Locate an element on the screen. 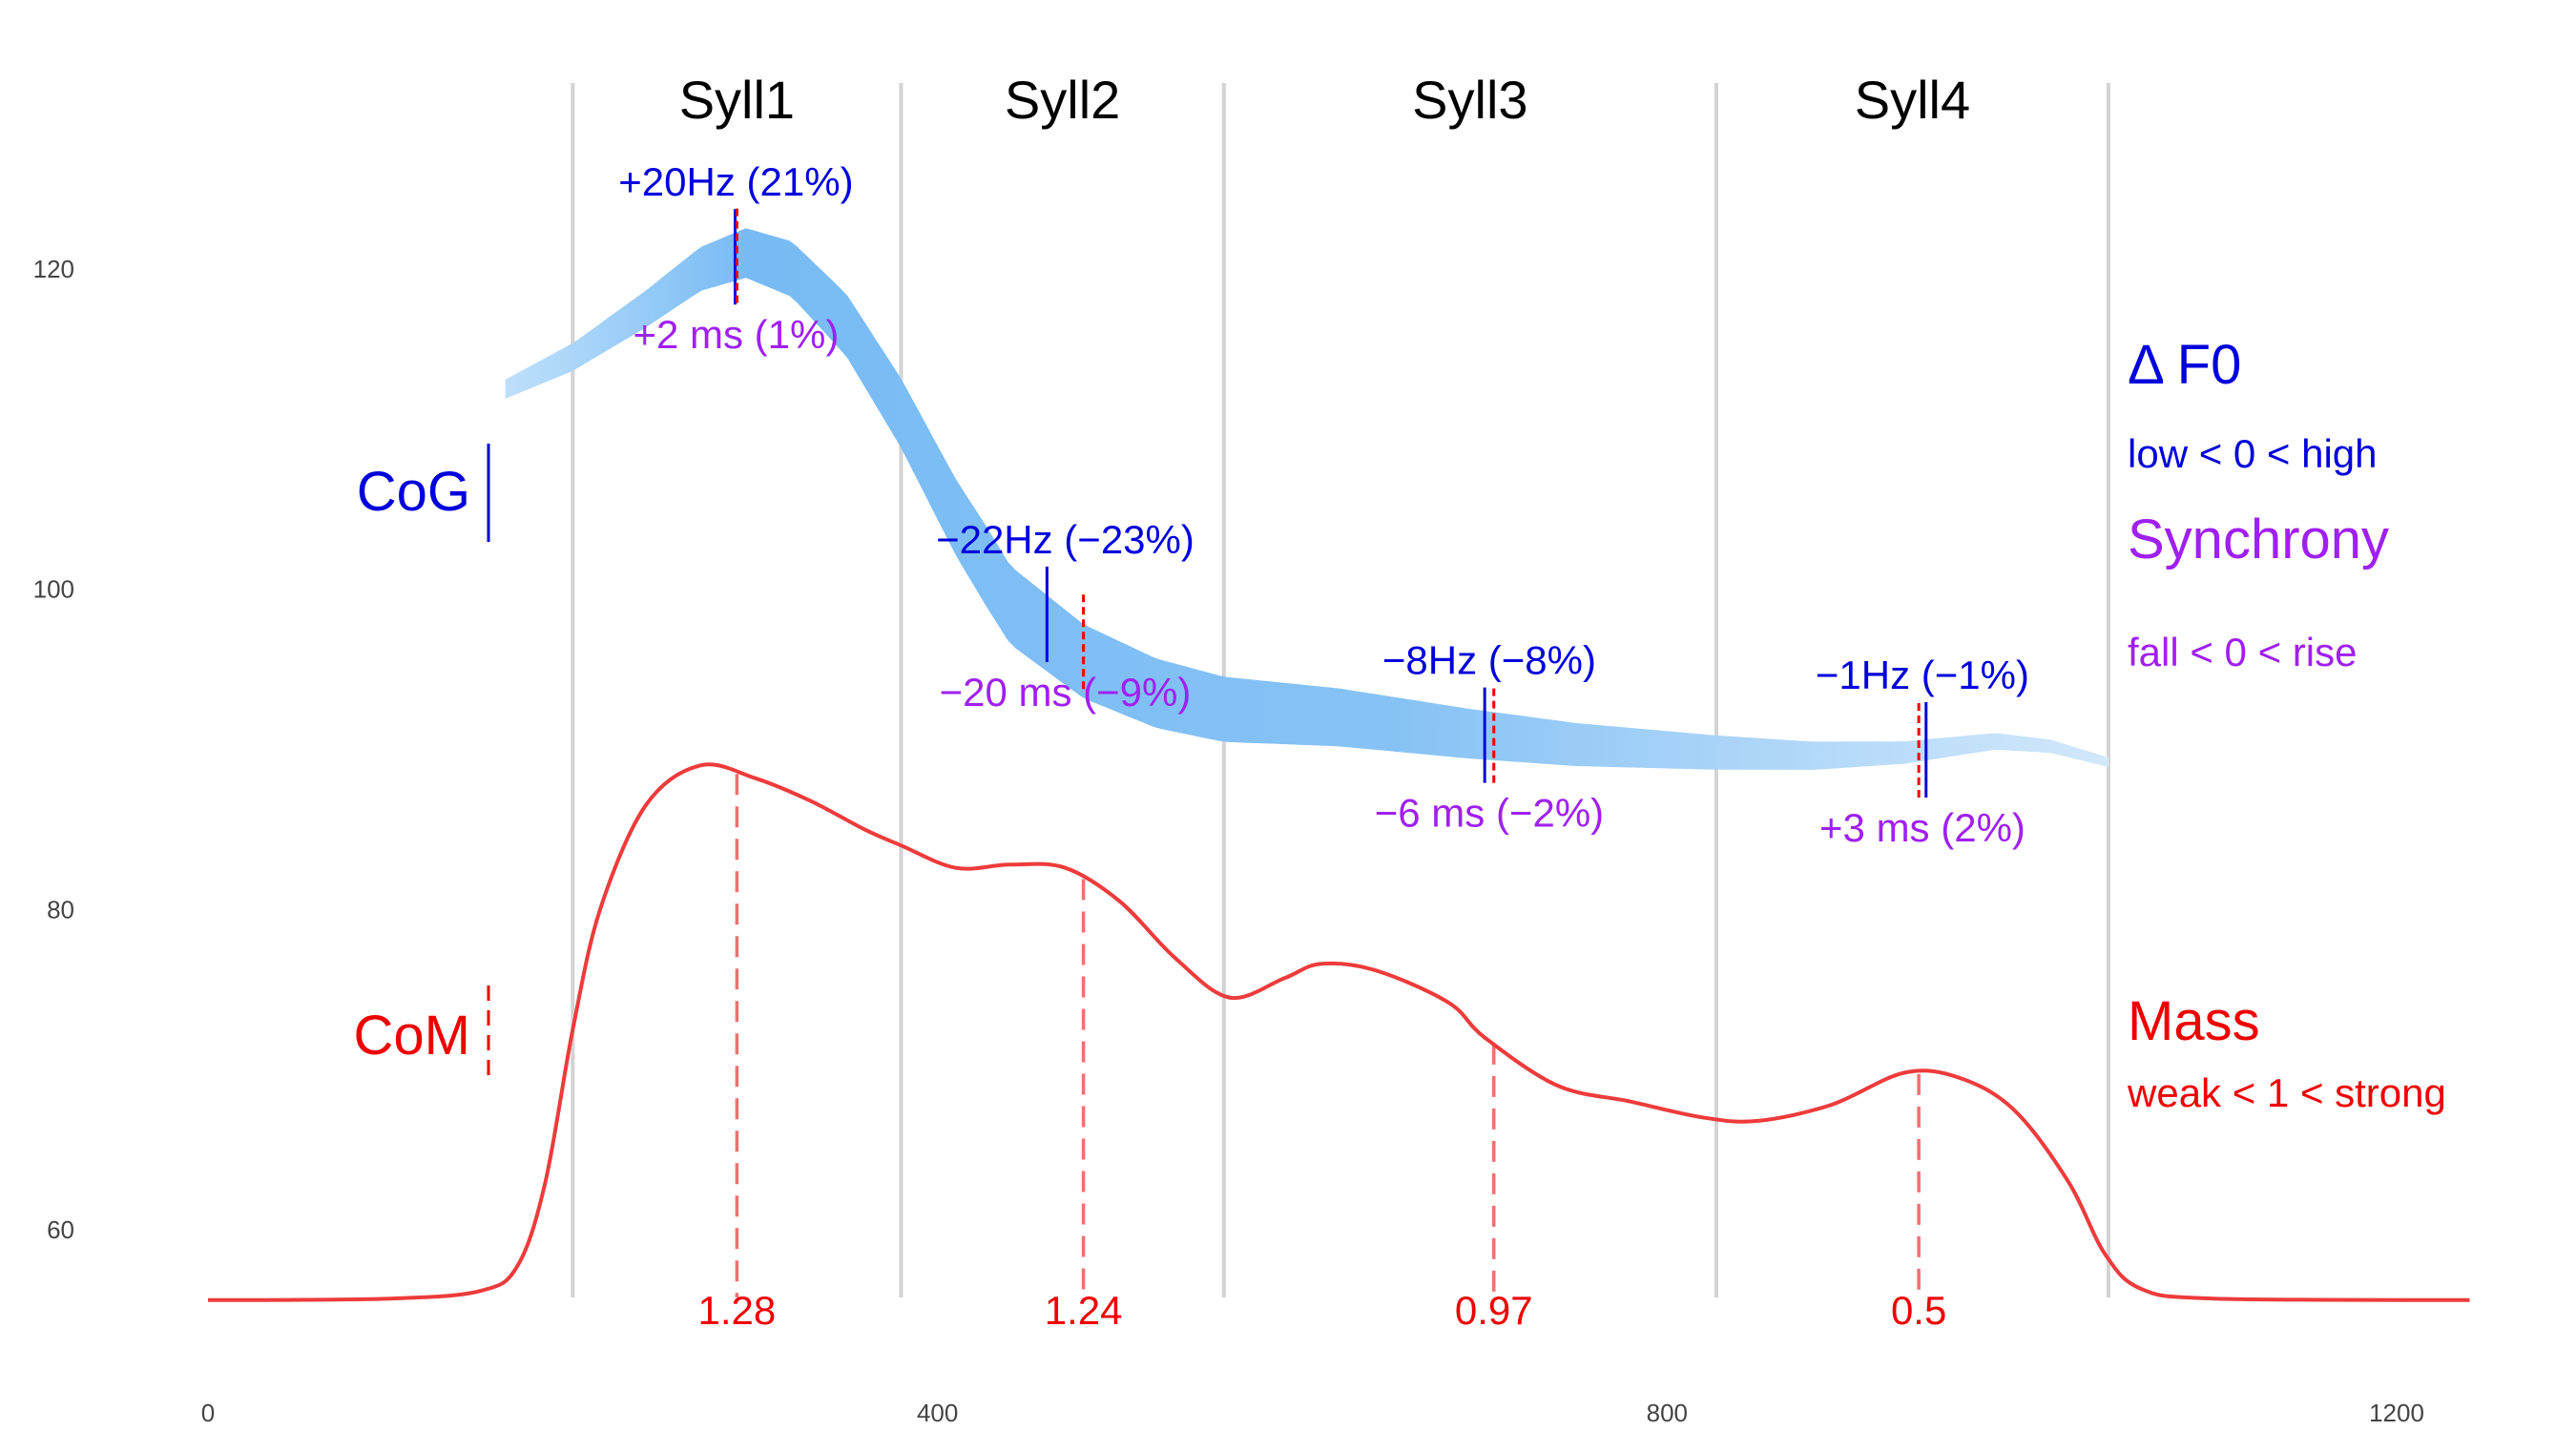 This screenshot has width=2576, height=1431. mass-value-label: 0.97 is located at coordinates (1494, 1310).